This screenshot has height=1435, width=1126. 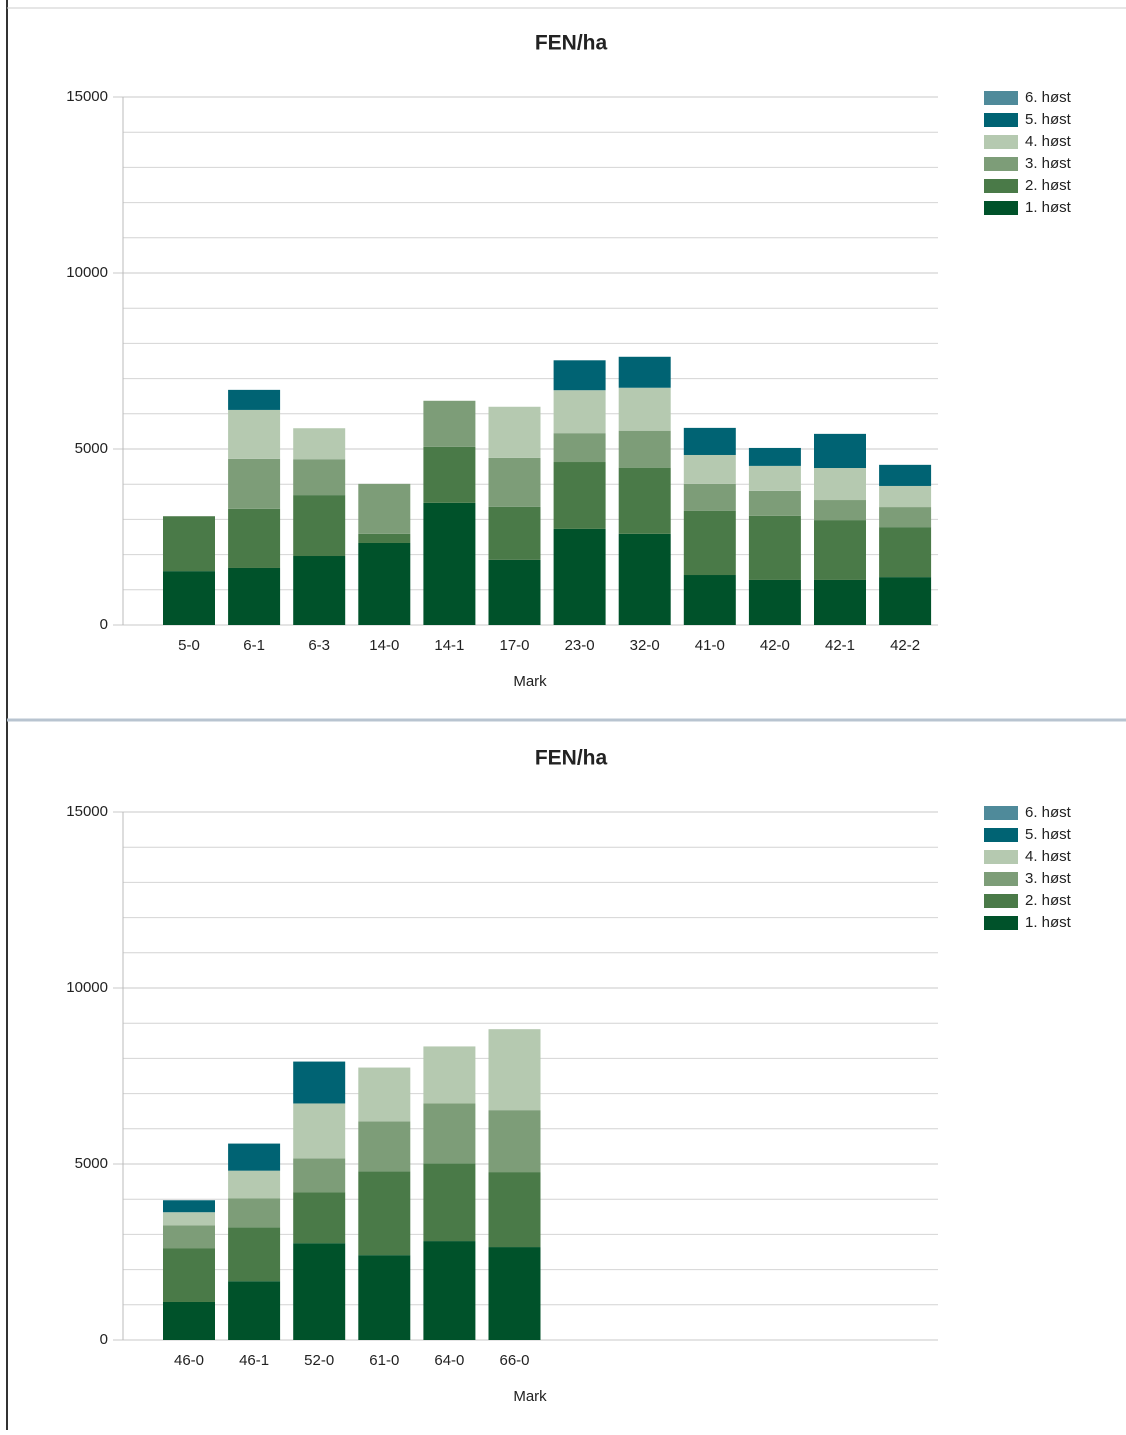 What do you see at coordinates (384, 645) in the screenshot?
I see `x-tick-label: 14-0` at bounding box center [384, 645].